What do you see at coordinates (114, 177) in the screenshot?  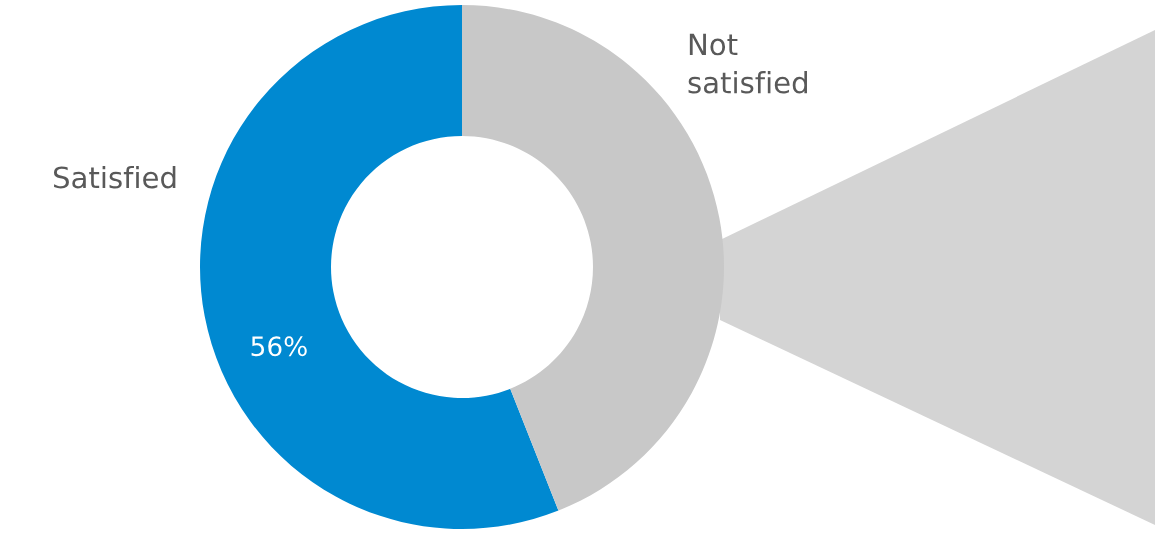 I see `slice-label: Satisfied` at bounding box center [114, 177].